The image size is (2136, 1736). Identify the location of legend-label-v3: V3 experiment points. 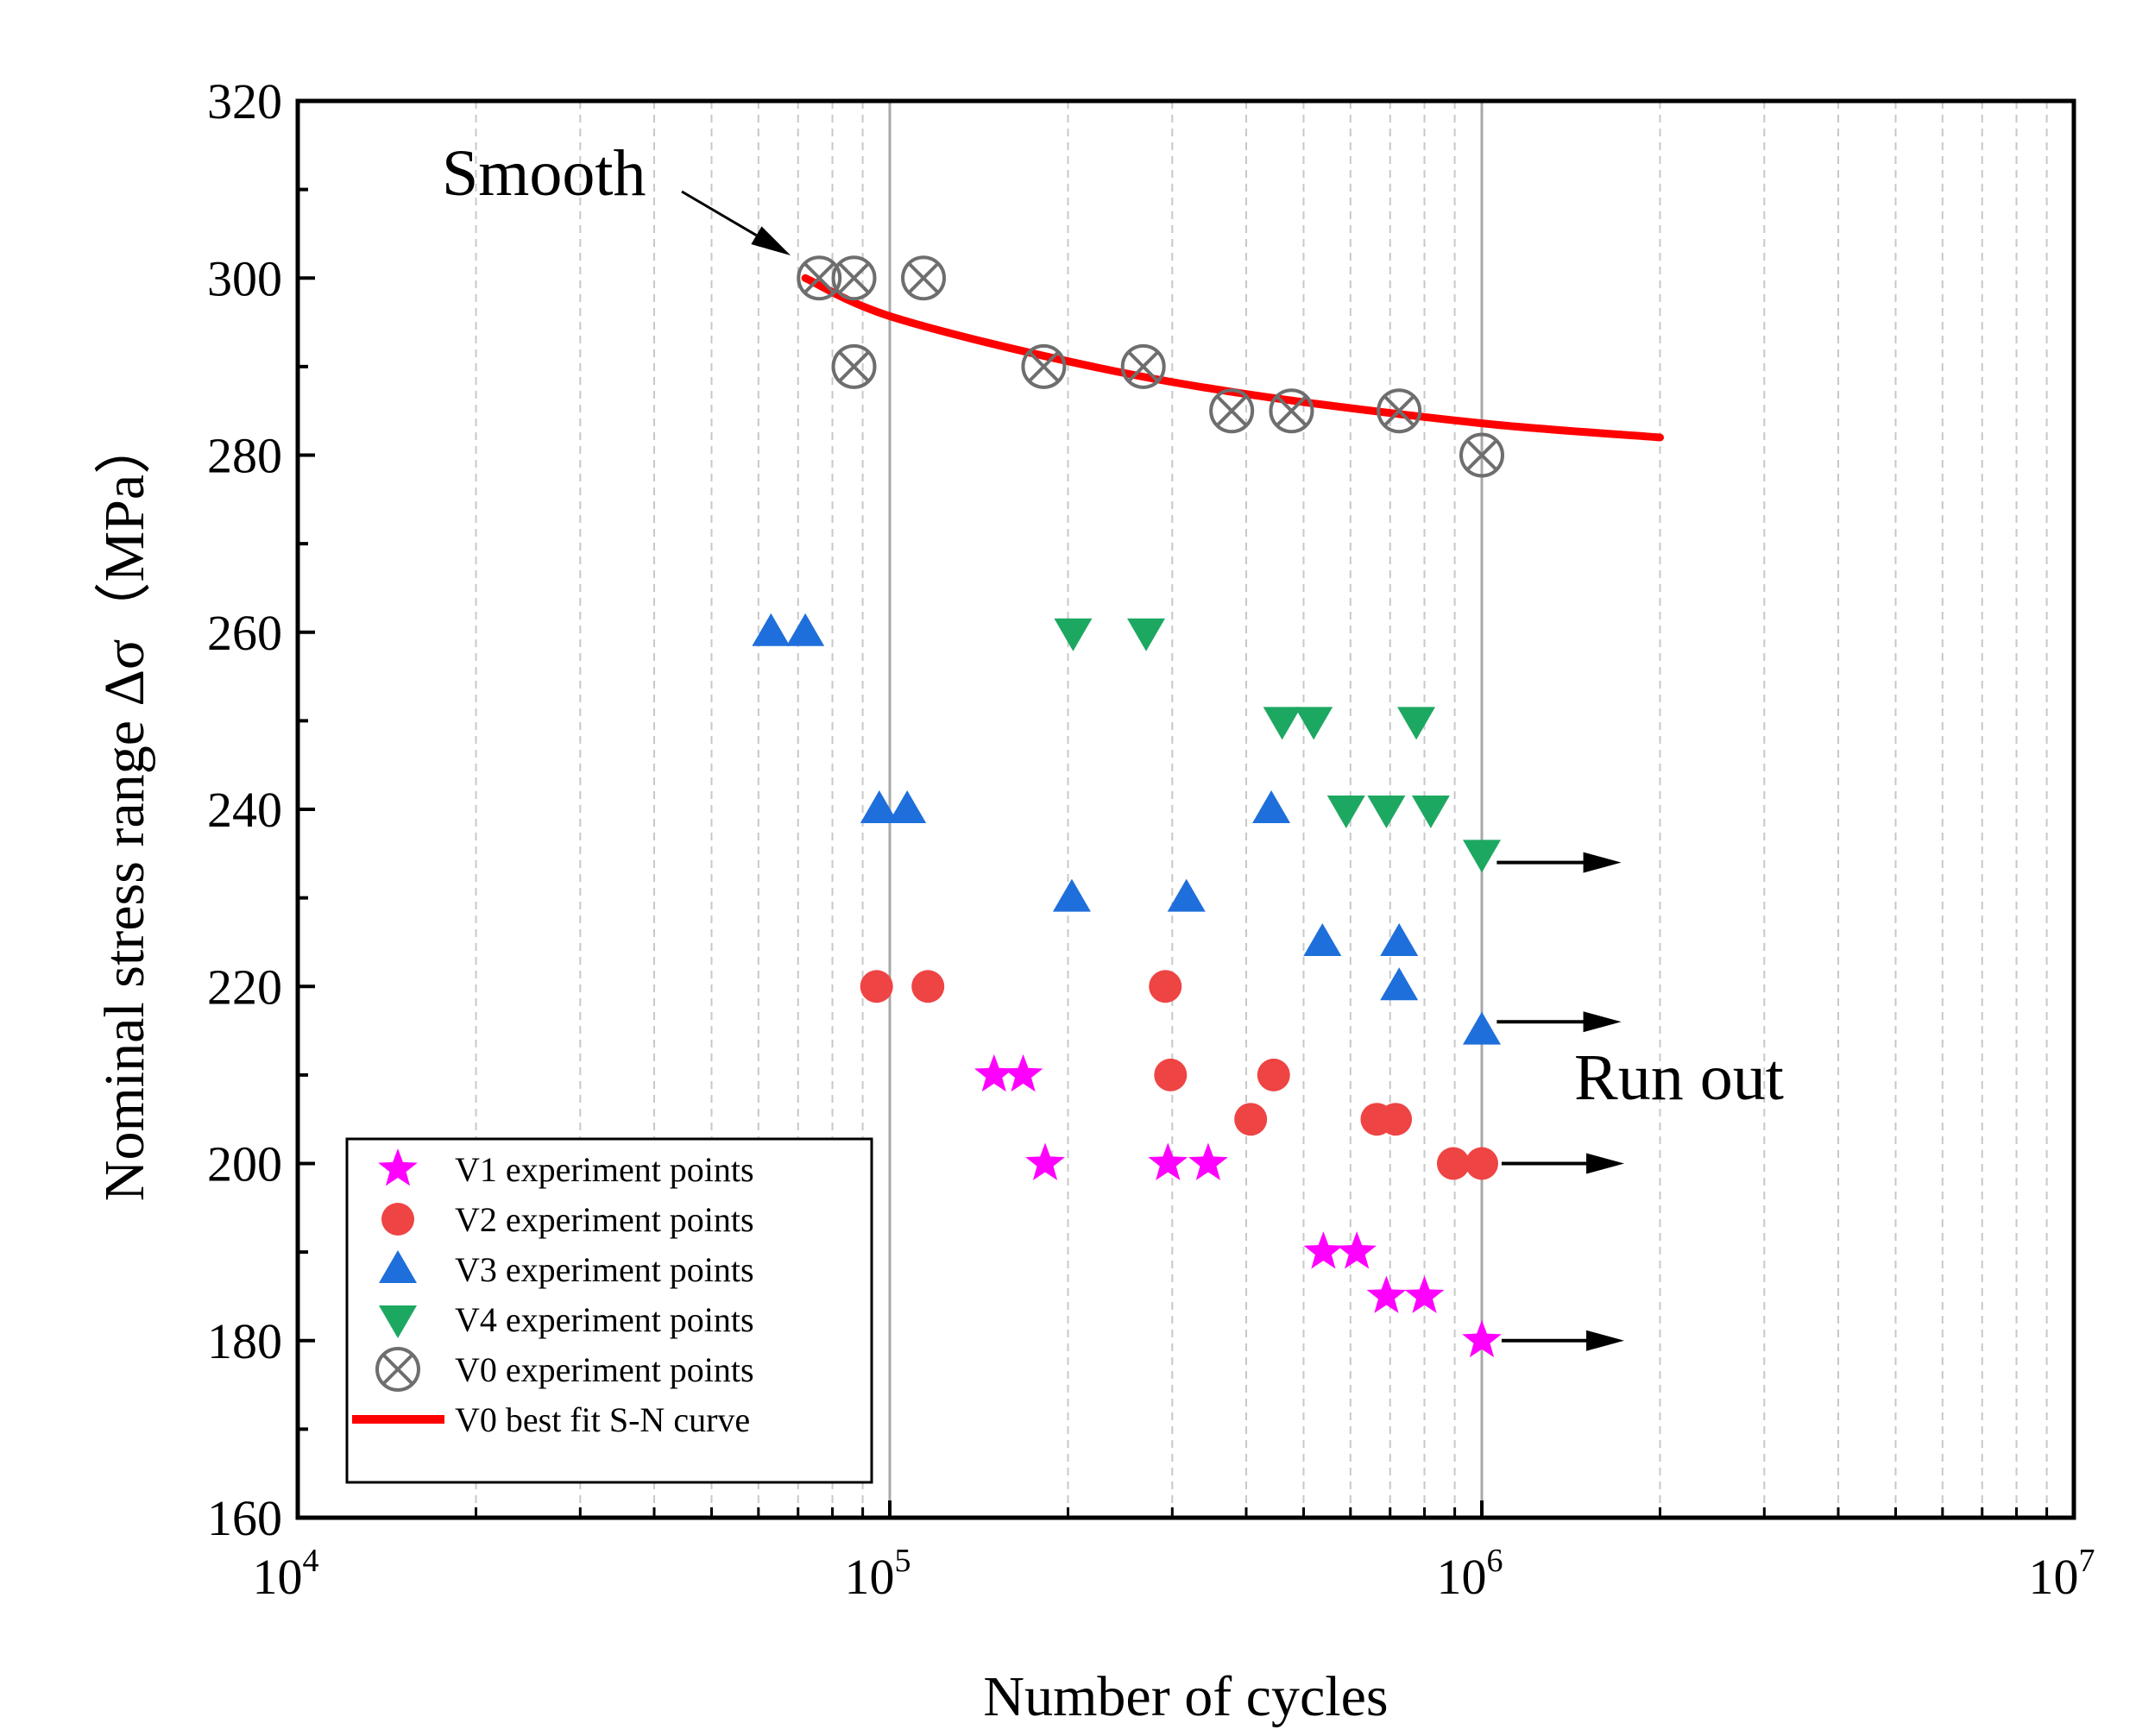
(605, 1269).